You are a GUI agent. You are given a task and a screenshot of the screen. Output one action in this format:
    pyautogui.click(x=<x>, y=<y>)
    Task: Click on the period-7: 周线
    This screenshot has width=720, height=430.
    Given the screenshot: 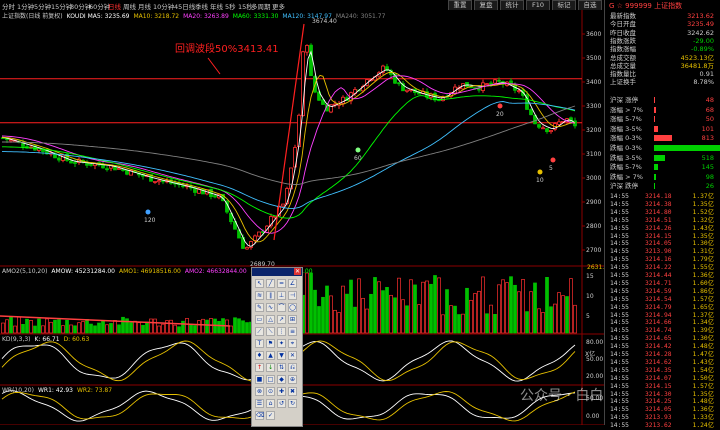 What is the action you would take?
    pyautogui.click(x=129, y=7)
    